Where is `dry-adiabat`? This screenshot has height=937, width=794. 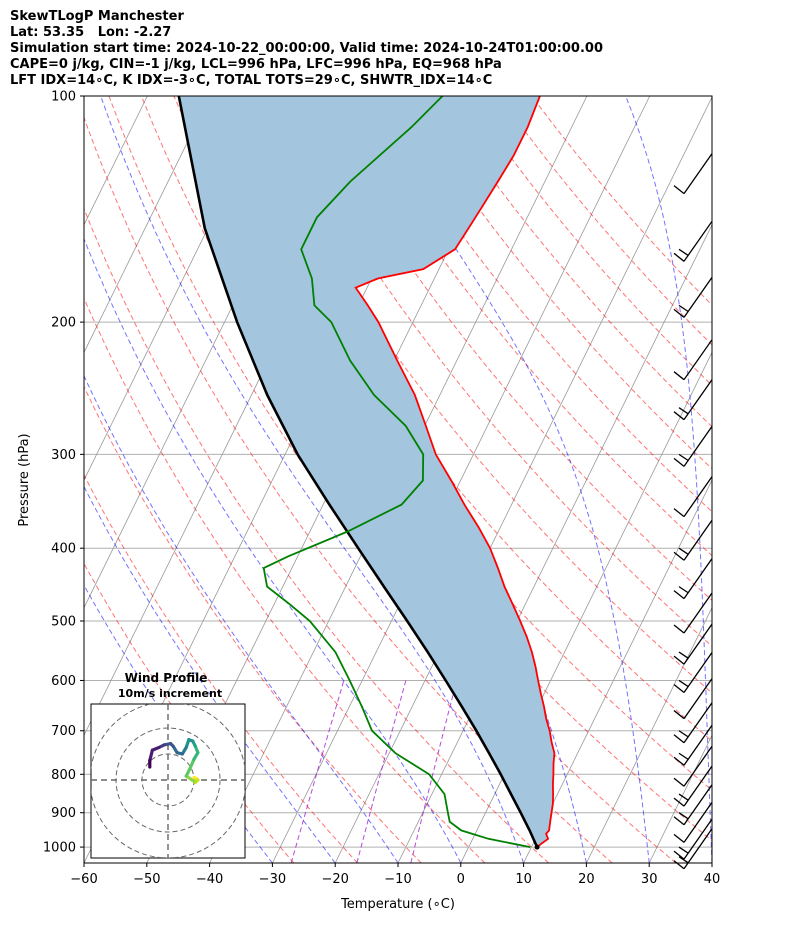
dry-adiabat is located at coordinates (221, 668).